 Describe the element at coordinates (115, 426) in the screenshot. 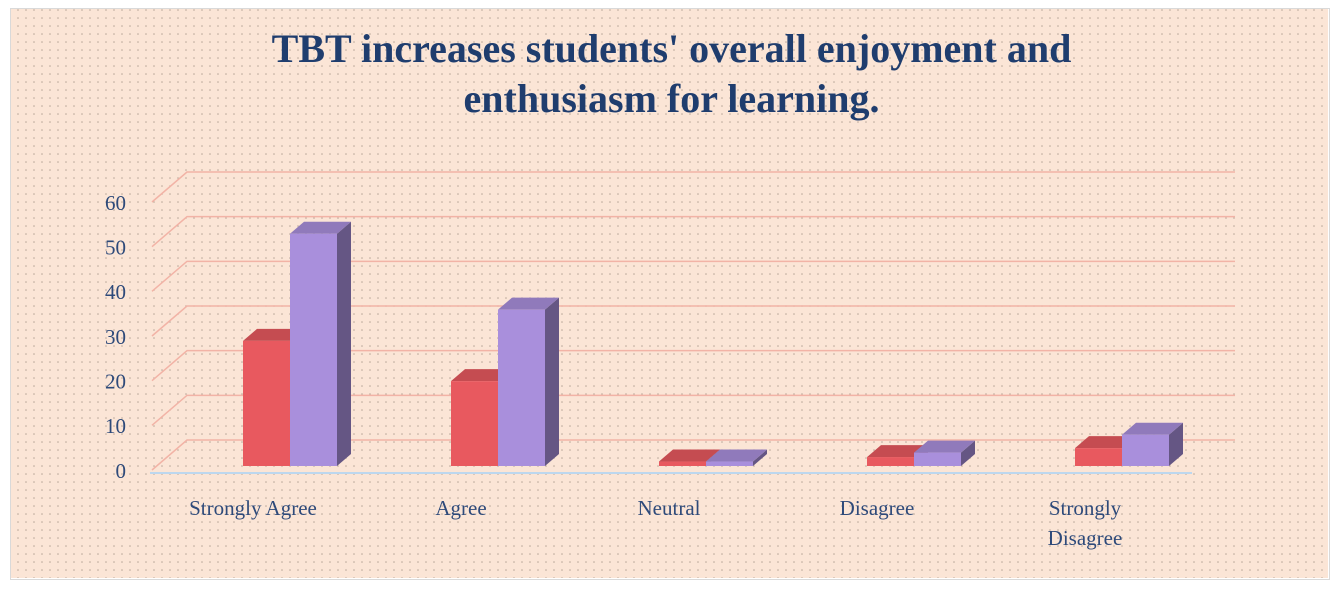

I see `y-tick-label: 10` at that location.